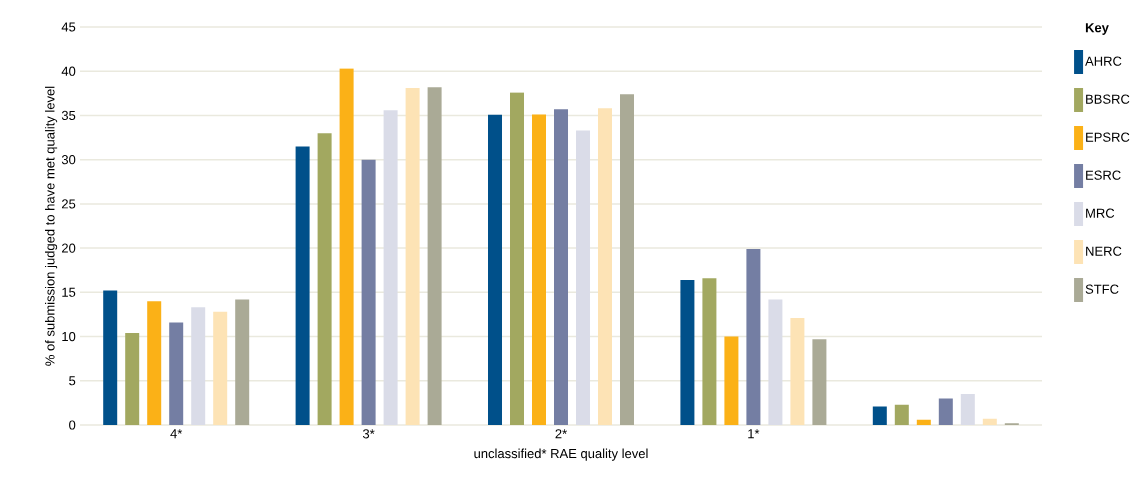 This screenshot has height=477, width=1148. What do you see at coordinates (1097, 29) in the screenshot?
I see `legend-title: Key` at bounding box center [1097, 29].